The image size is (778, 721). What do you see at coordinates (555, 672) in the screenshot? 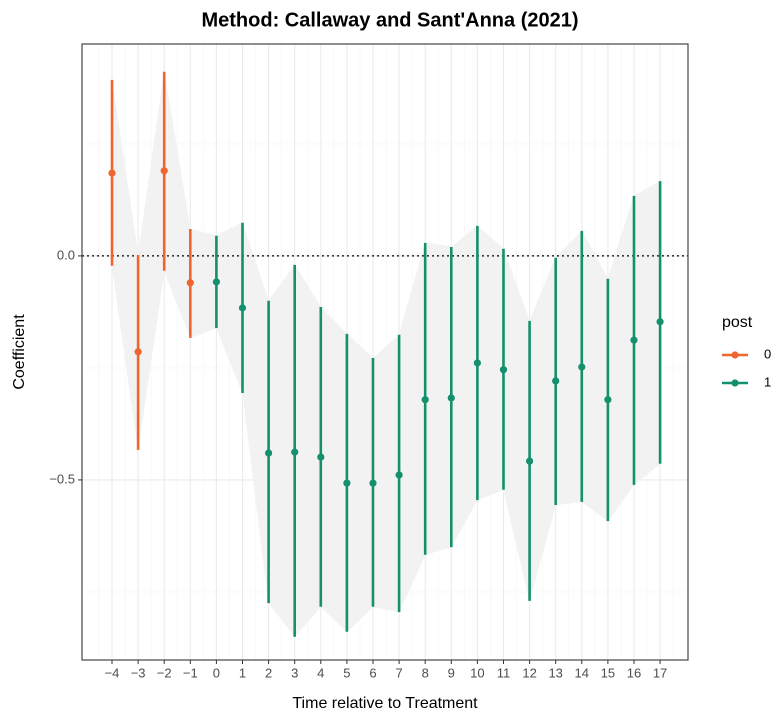
I see `x-tick-label: 13` at bounding box center [555, 672].